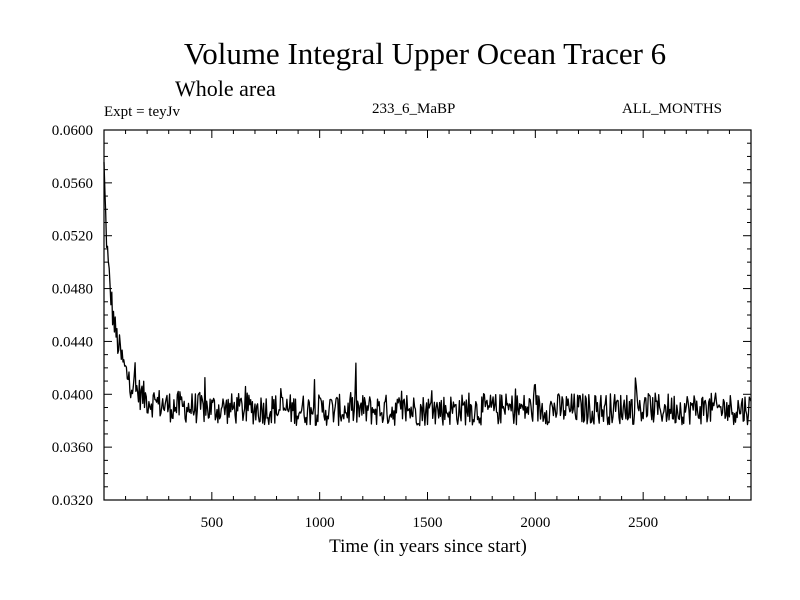 This screenshot has height=600, width=800. What do you see at coordinates (428, 546) in the screenshot?
I see `x-axis-label: Time (in years since start)` at bounding box center [428, 546].